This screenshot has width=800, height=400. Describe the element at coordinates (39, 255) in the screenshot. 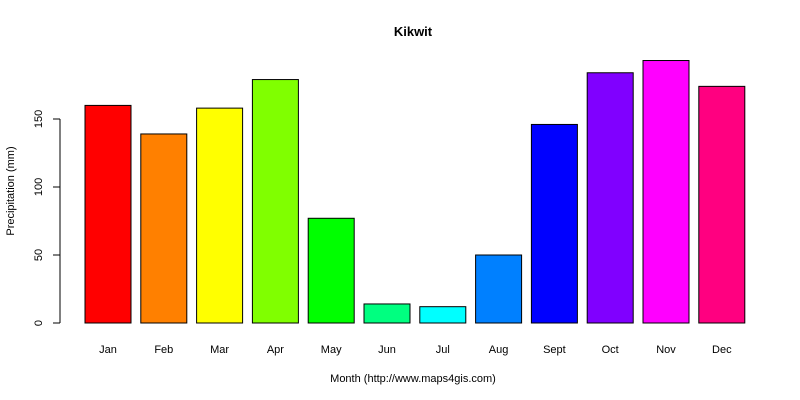

I see `y-tick-label: 50` at that location.